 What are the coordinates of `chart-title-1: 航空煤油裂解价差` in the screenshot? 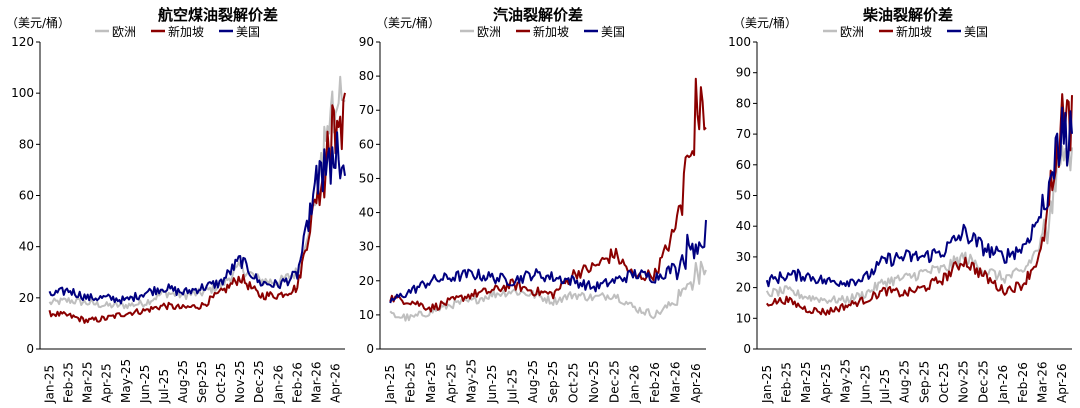 It's located at (218, 15).